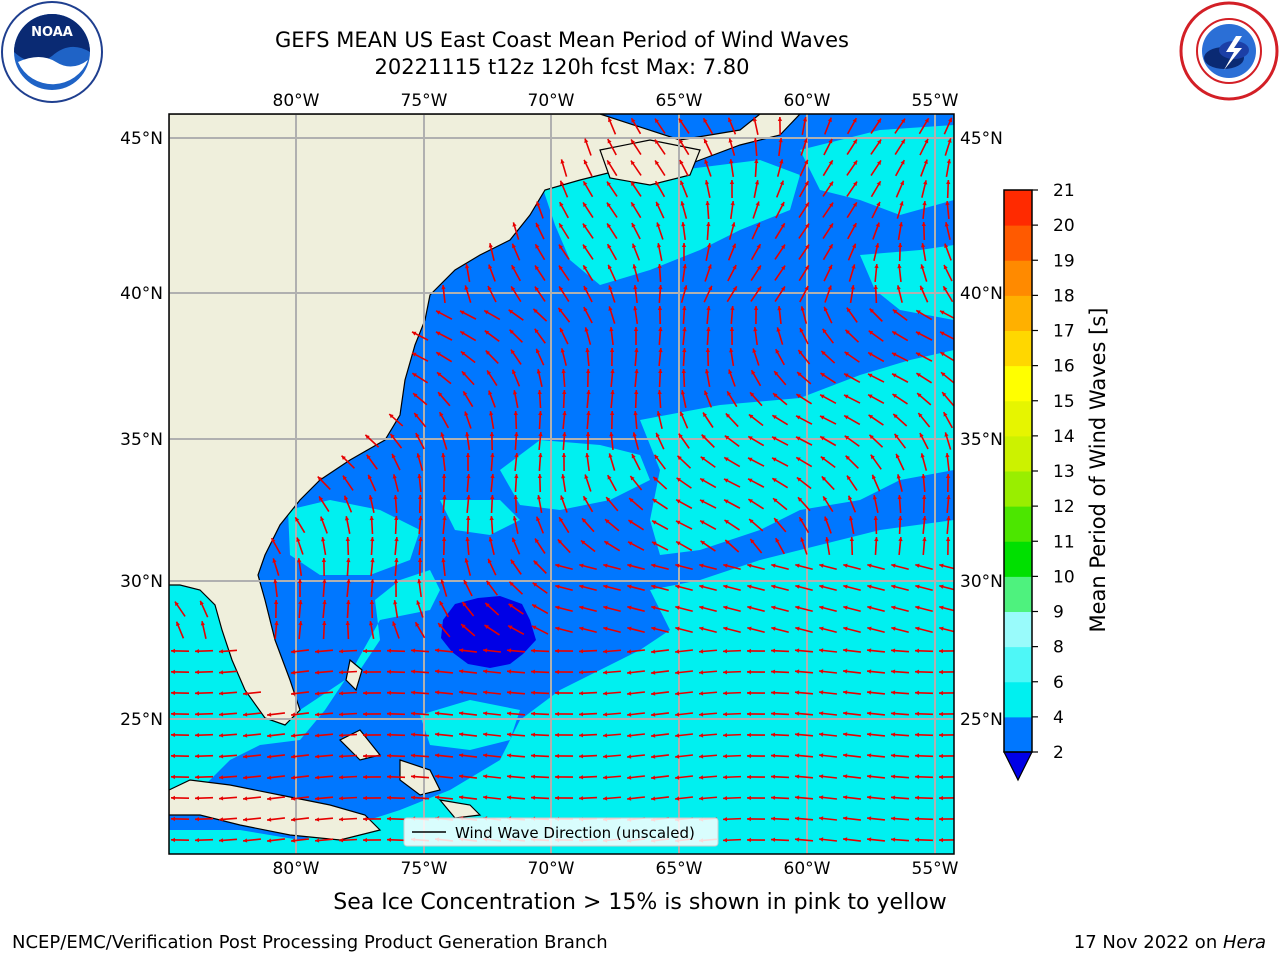 Image resolution: width=1280 pixels, height=960 pixels. I want to click on legend-label: Wind Wave Direction (unscaled), so click(575, 833).